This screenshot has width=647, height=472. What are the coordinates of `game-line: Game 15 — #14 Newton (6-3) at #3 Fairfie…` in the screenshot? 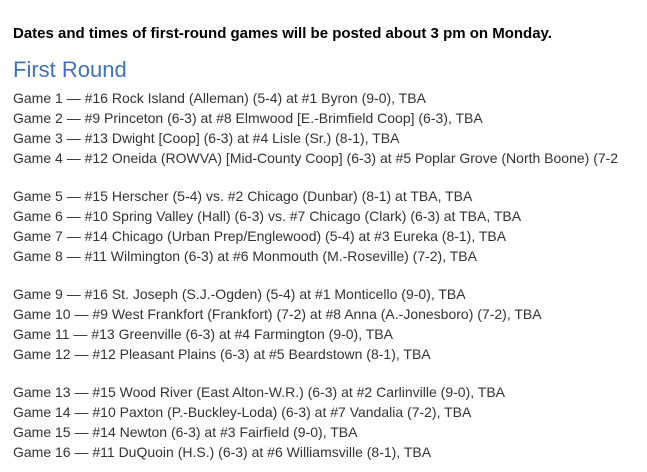 It's located at (185, 432).